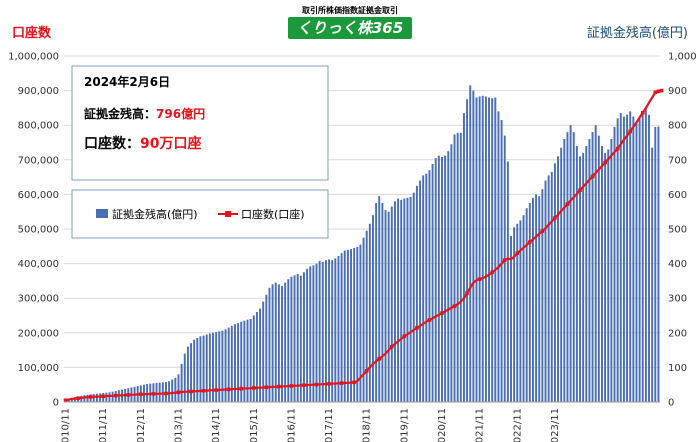 The width and height of the screenshot is (700, 442). I want to click on x-tick-label: 2016/11, so click(291, 425).